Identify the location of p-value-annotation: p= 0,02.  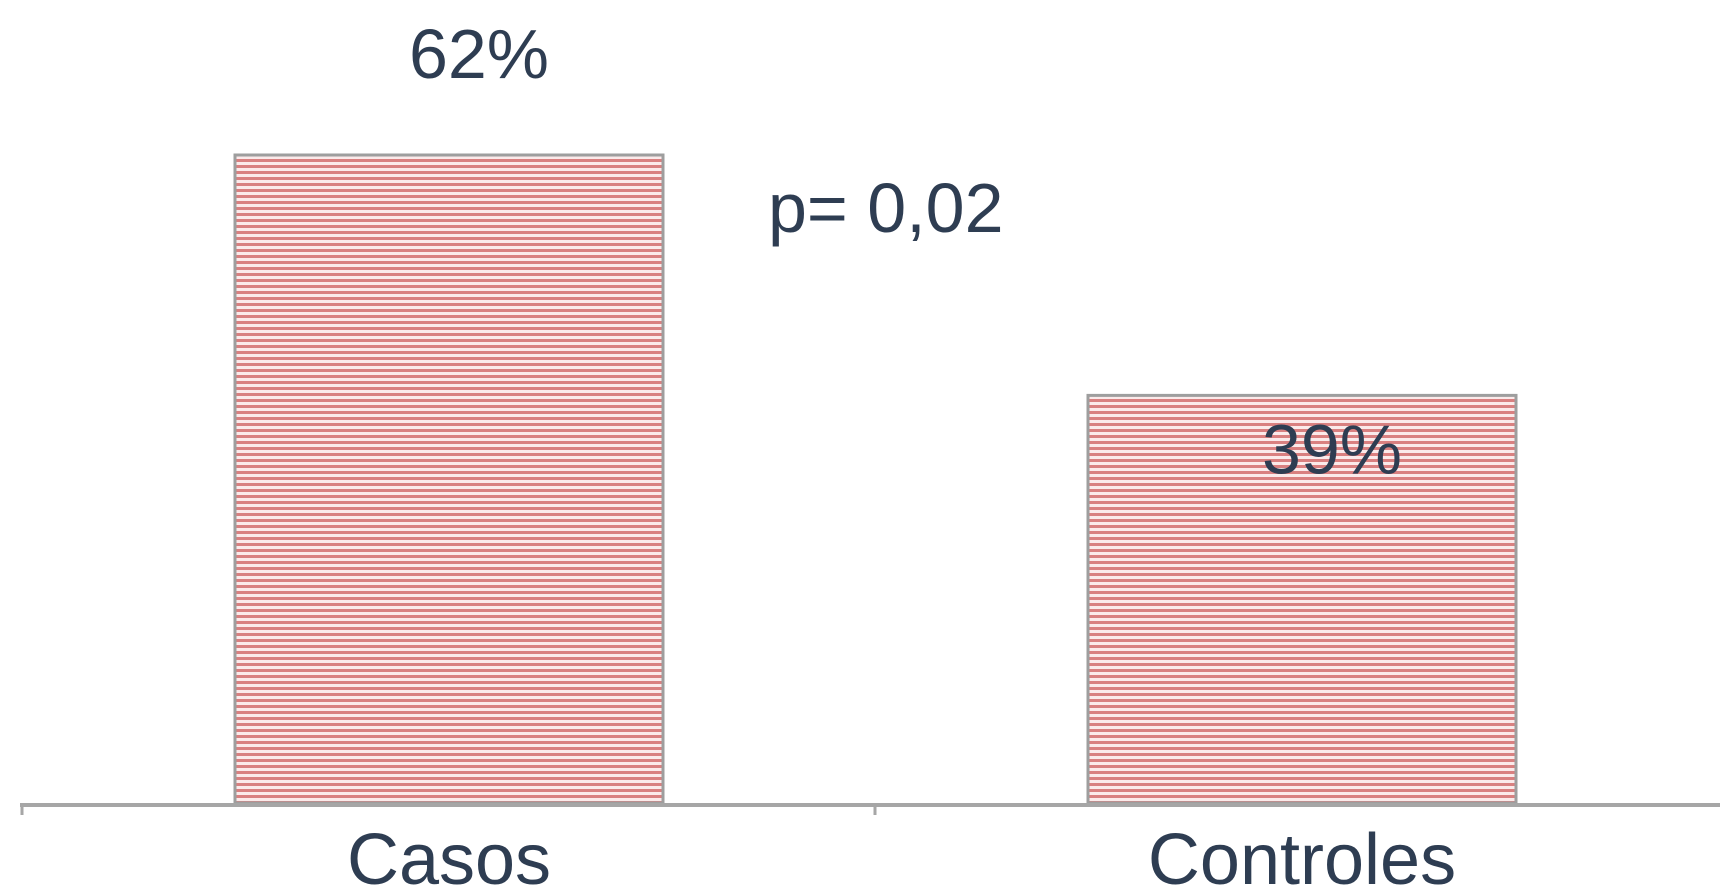
(886, 208).